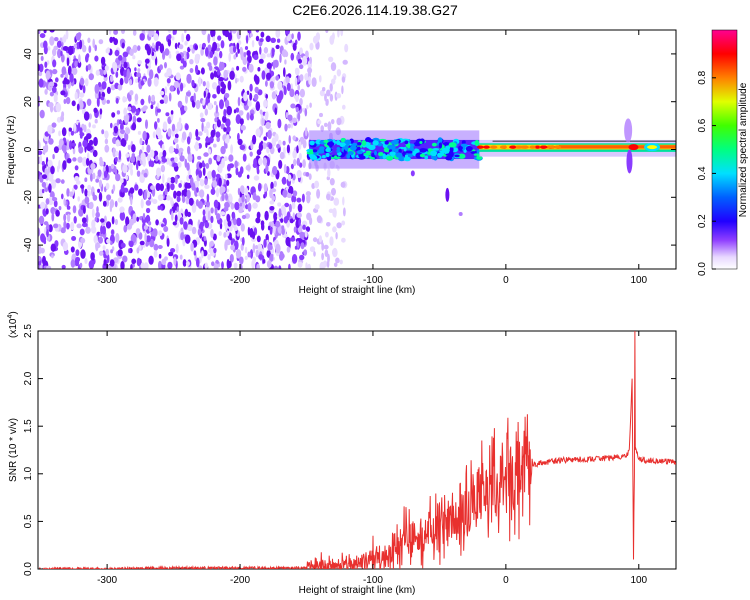 Image resolution: width=750 pixels, height=600 pixels. What do you see at coordinates (107, 580) in the screenshot?
I see `snr-x-tick-label: -300` at bounding box center [107, 580].